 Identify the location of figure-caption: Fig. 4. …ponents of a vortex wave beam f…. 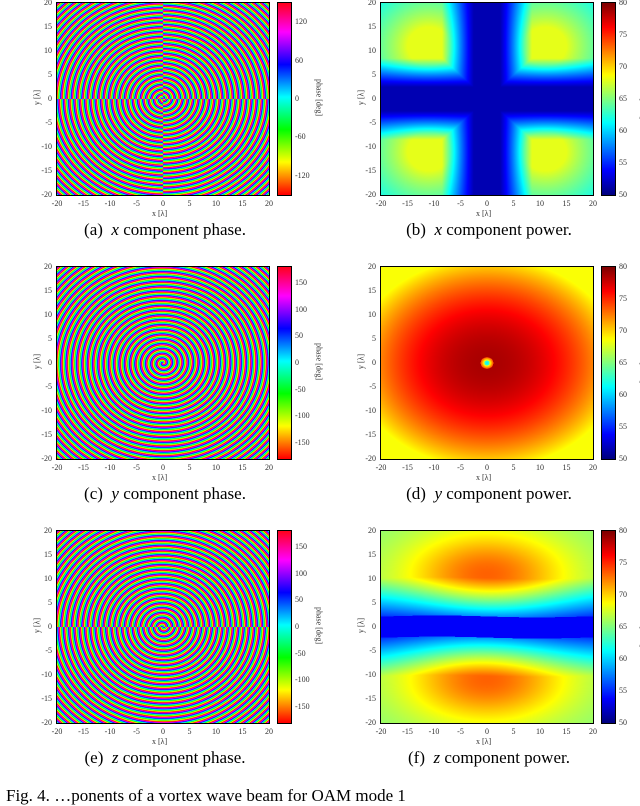
(206, 796).